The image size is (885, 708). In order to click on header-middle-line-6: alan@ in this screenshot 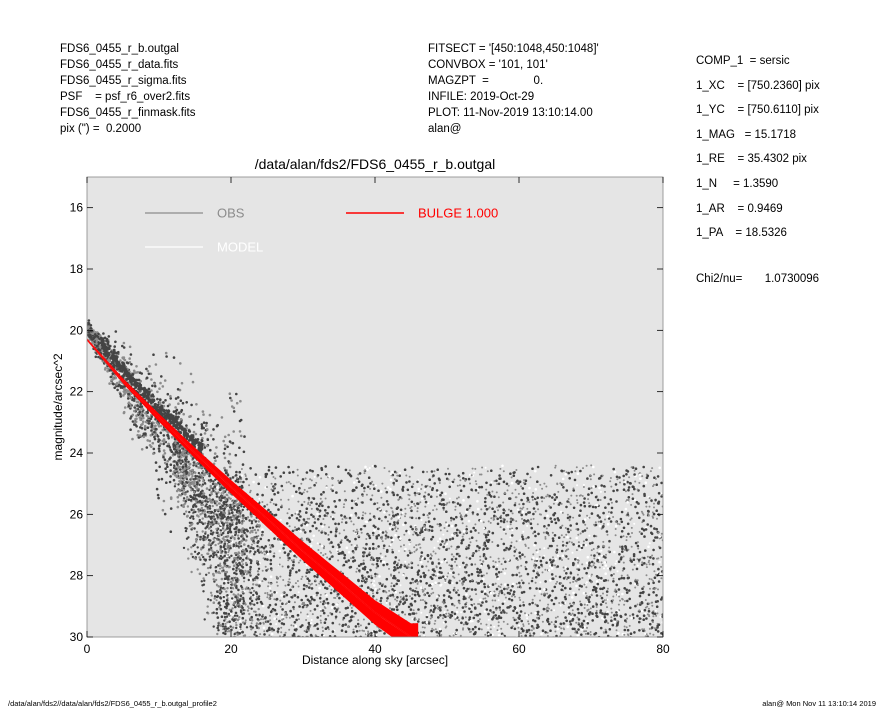, I will do `click(445, 129)`.